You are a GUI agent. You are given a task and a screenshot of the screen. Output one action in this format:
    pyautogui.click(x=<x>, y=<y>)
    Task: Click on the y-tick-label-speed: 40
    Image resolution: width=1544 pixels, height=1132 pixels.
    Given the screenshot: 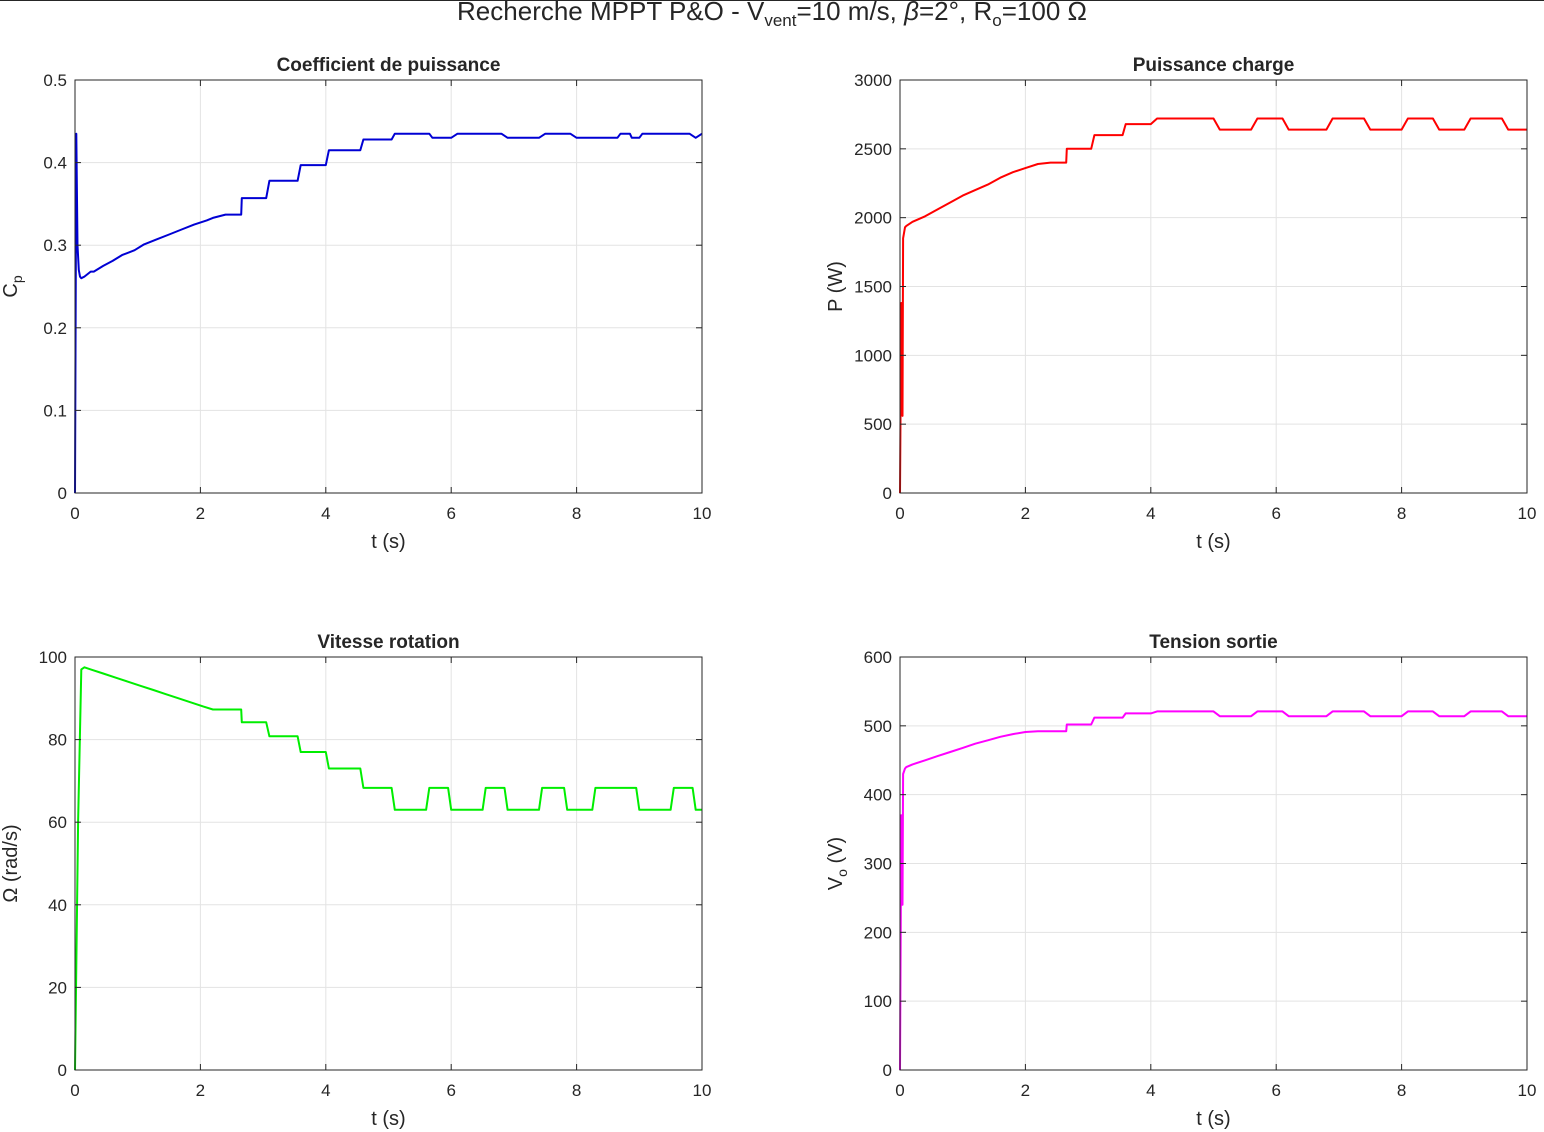 What is the action you would take?
    pyautogui.click(x=57, y=905)
    